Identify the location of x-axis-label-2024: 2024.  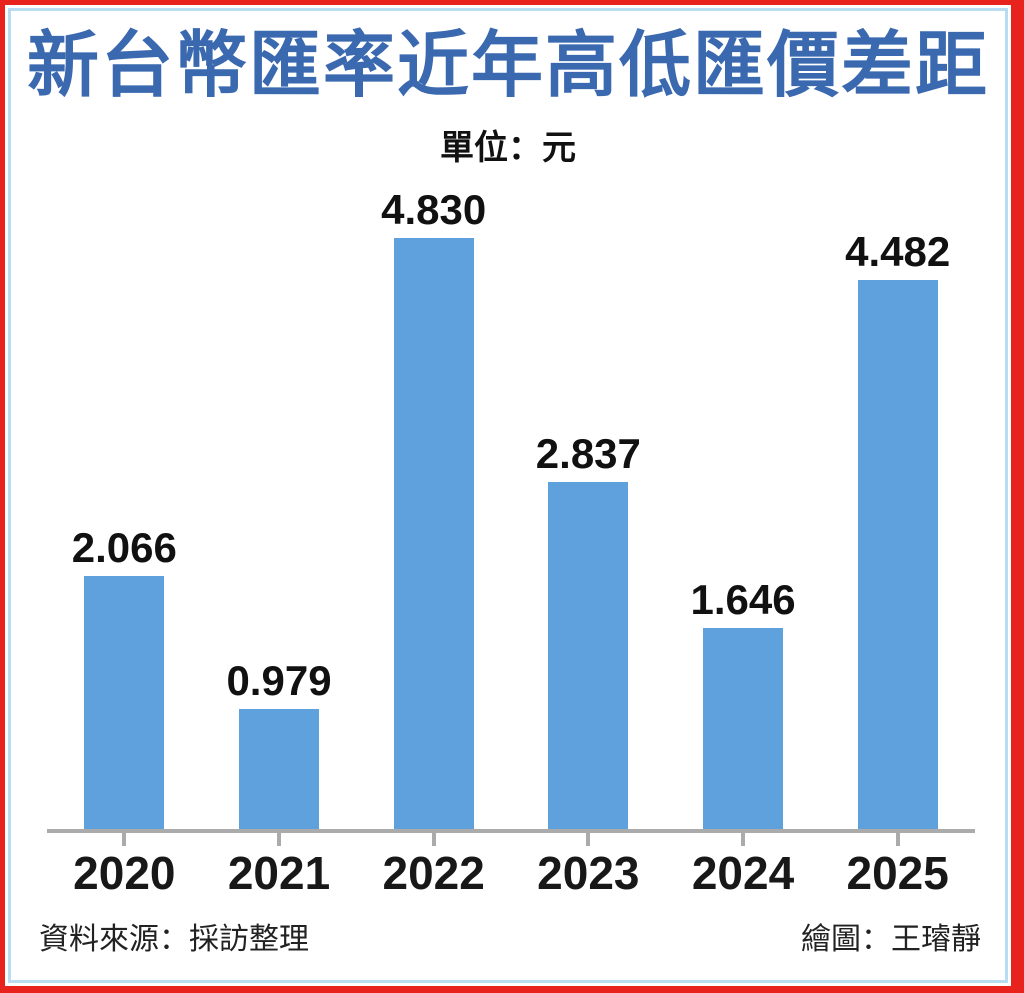
(743, 873).